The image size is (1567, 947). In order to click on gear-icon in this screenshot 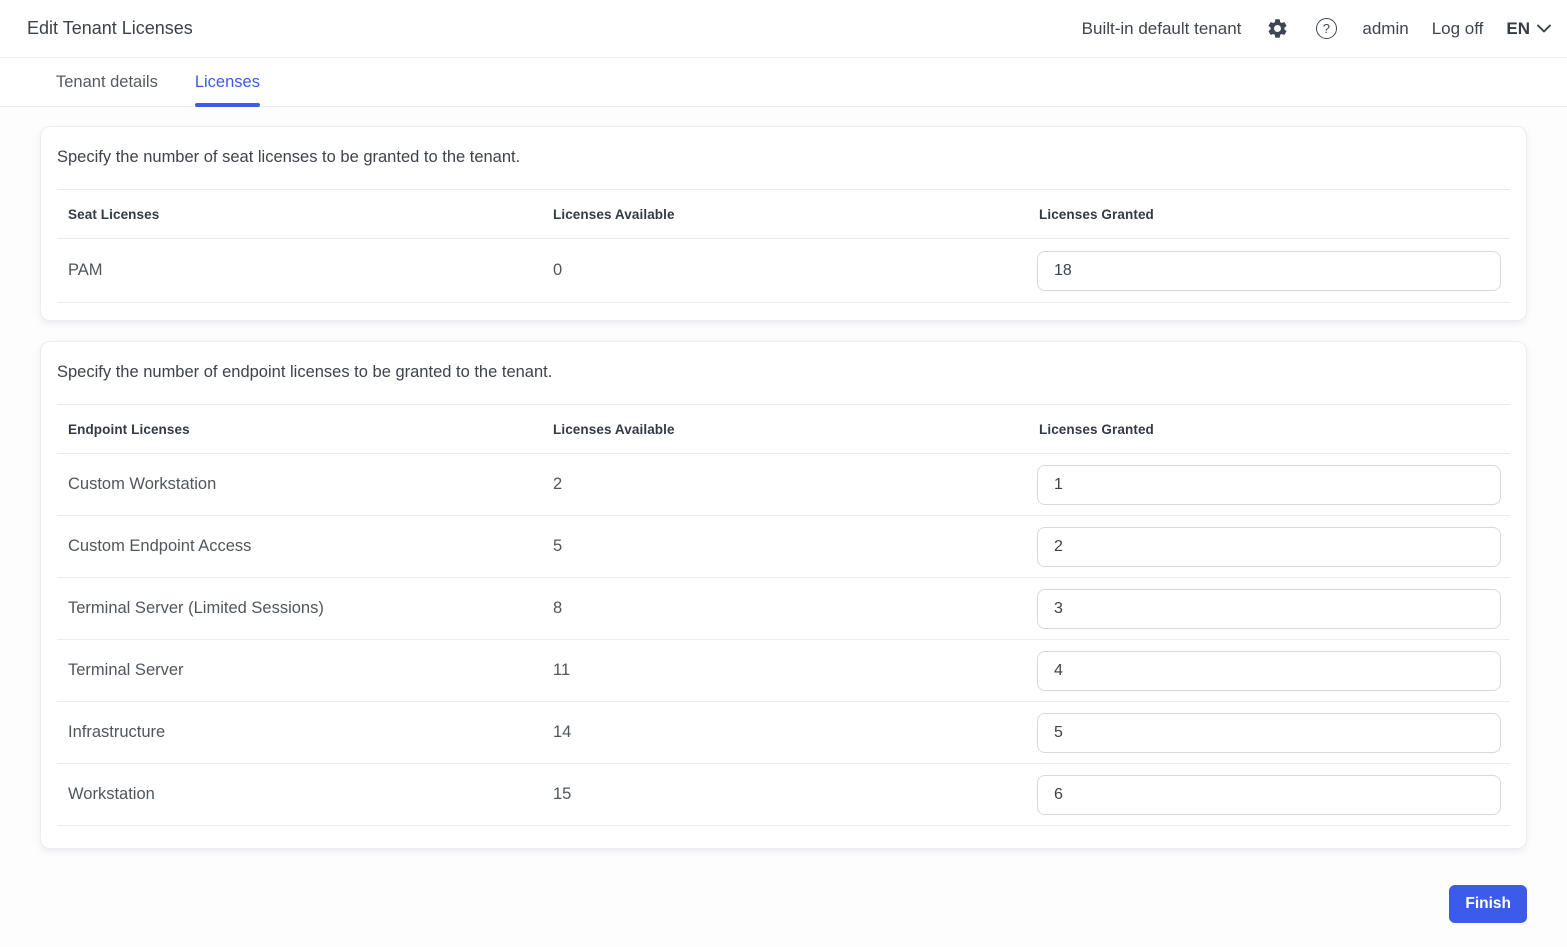, I will do `click(1277, 28)`.